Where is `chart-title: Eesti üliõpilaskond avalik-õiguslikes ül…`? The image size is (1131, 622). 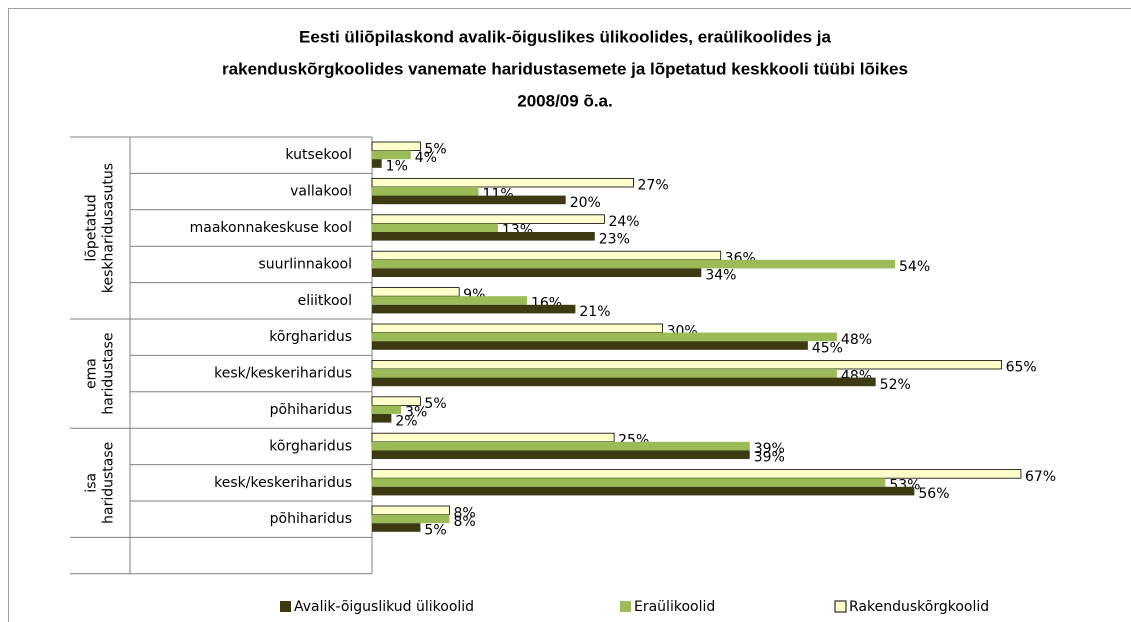 chart-title: Eesti üliõpilaskond avalik-õiguslikes ül… is located at coordinates (565, 36).